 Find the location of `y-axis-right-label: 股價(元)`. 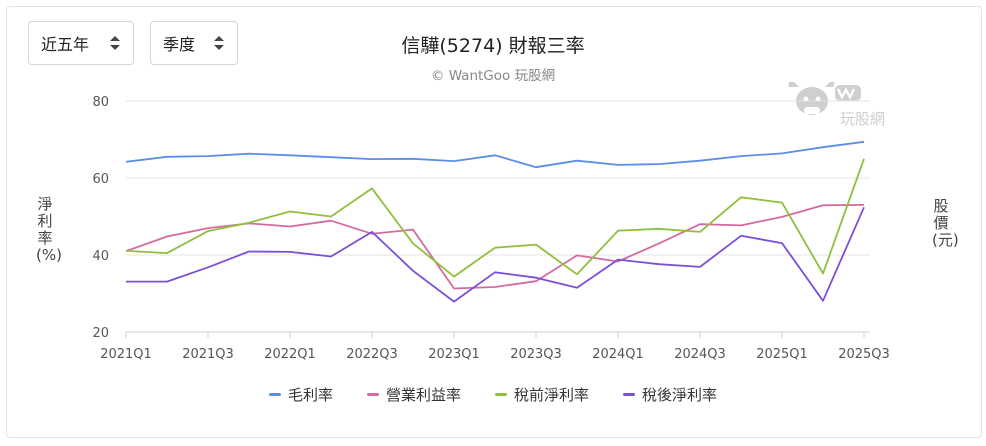

y-axis-right-label: 股價(元) is located at coordinates (945, 223).